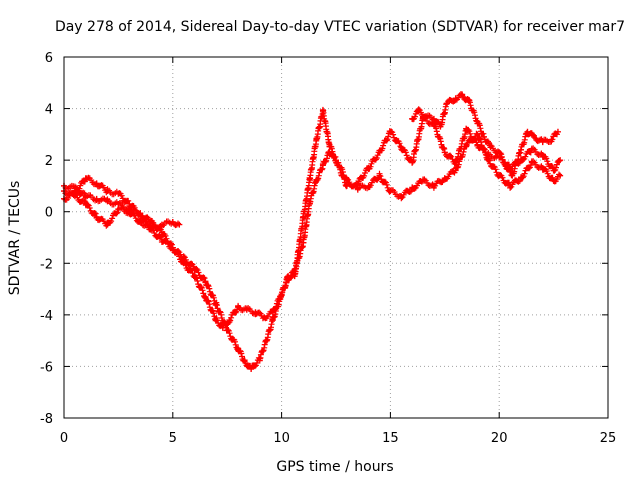 The height and width of the screenshot is (480, 640). Describe the element at coordinates (46, 239) in the screenshot. I see `y-tick-labels: -8 -6 -4 -2 0 2 4 6` at that location.